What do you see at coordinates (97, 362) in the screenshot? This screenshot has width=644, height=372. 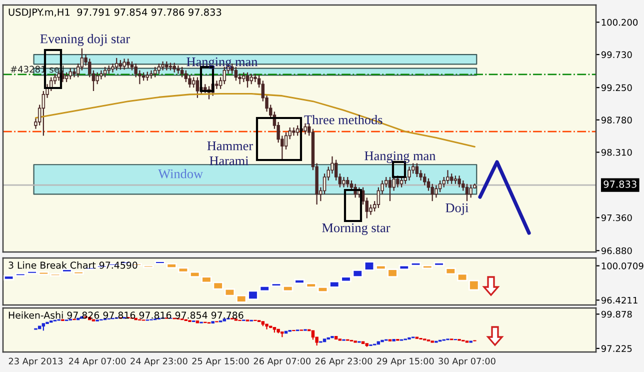 I see `x-tick-label: 24 Apr 07:00` at bounding box center [97, 362].